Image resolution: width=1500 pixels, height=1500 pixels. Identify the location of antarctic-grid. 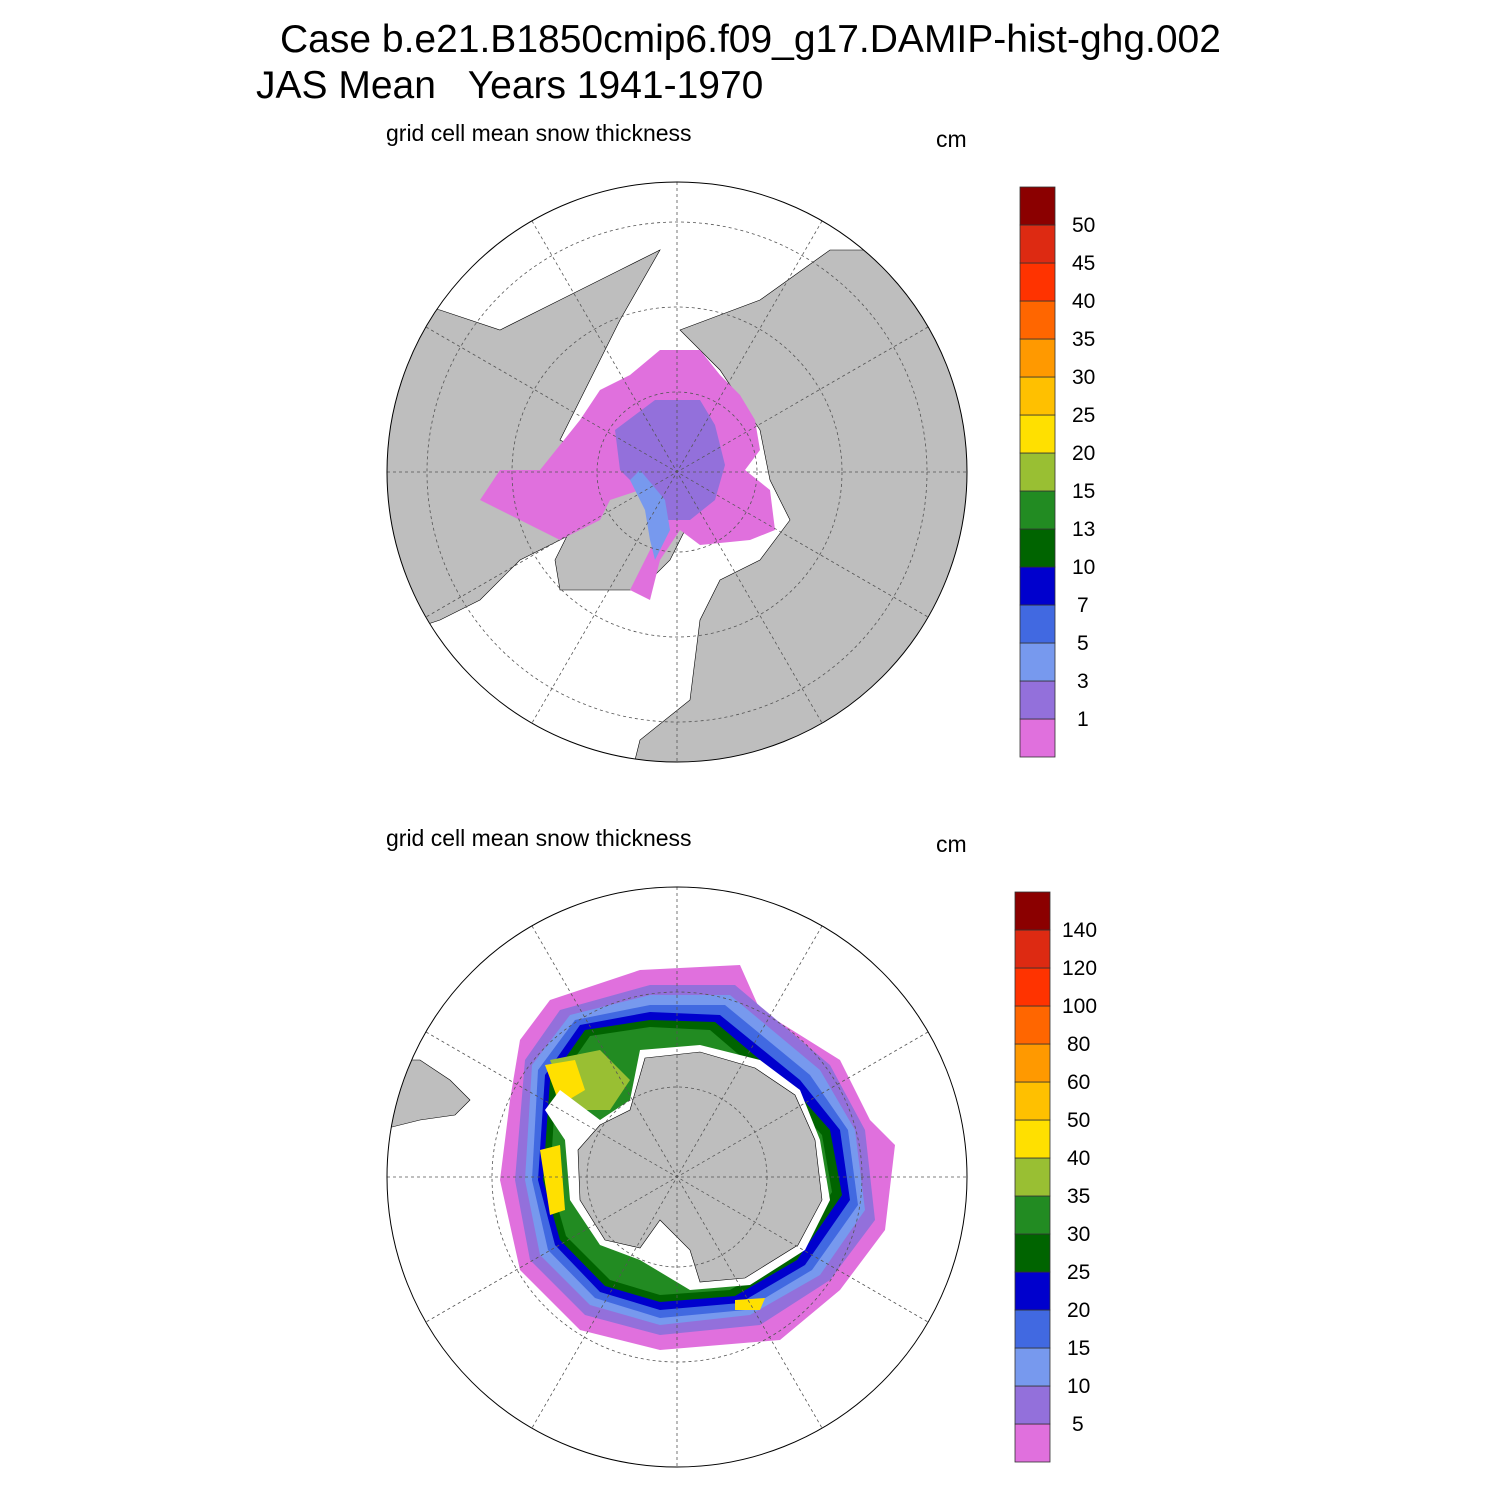
(677, 1177).